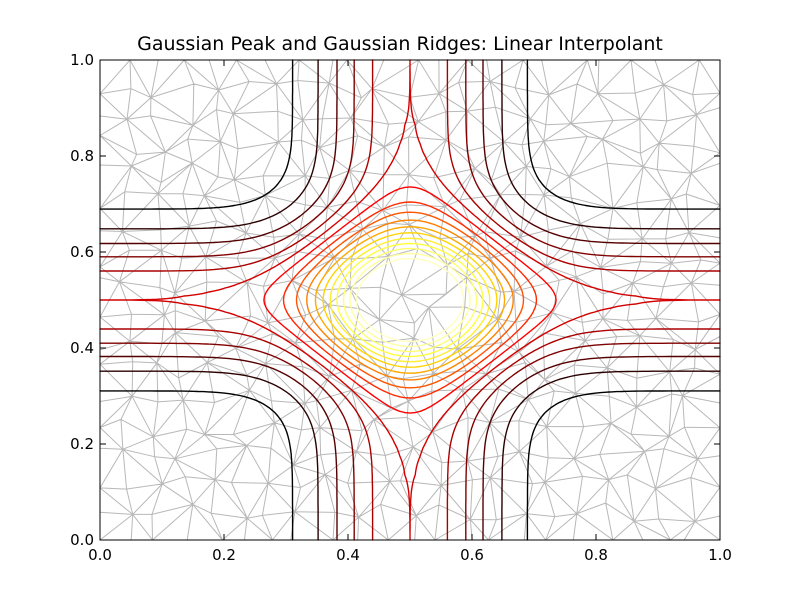 The image size is (800, 604). What do you see at coordinates (82, 444) in the screenshot?
I see `y-tick-label: 0.2` at bounding box center [82, 444].